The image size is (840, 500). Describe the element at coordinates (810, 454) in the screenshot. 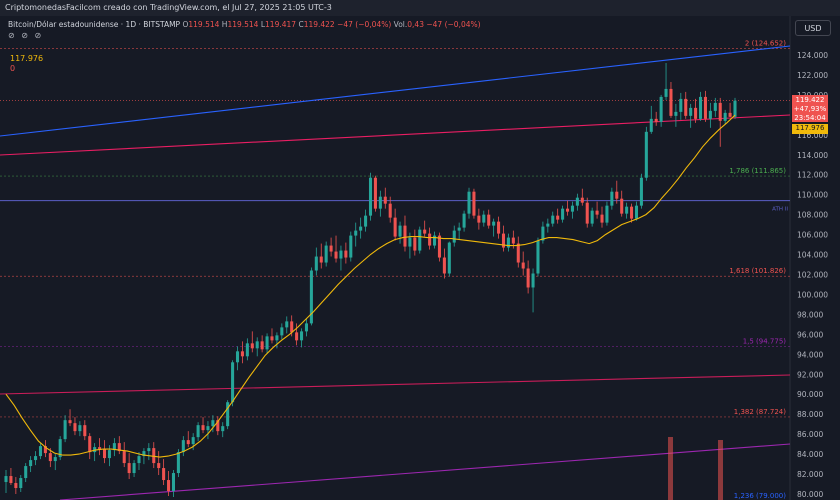

I see `y-tick-label: 84.000` at that location.